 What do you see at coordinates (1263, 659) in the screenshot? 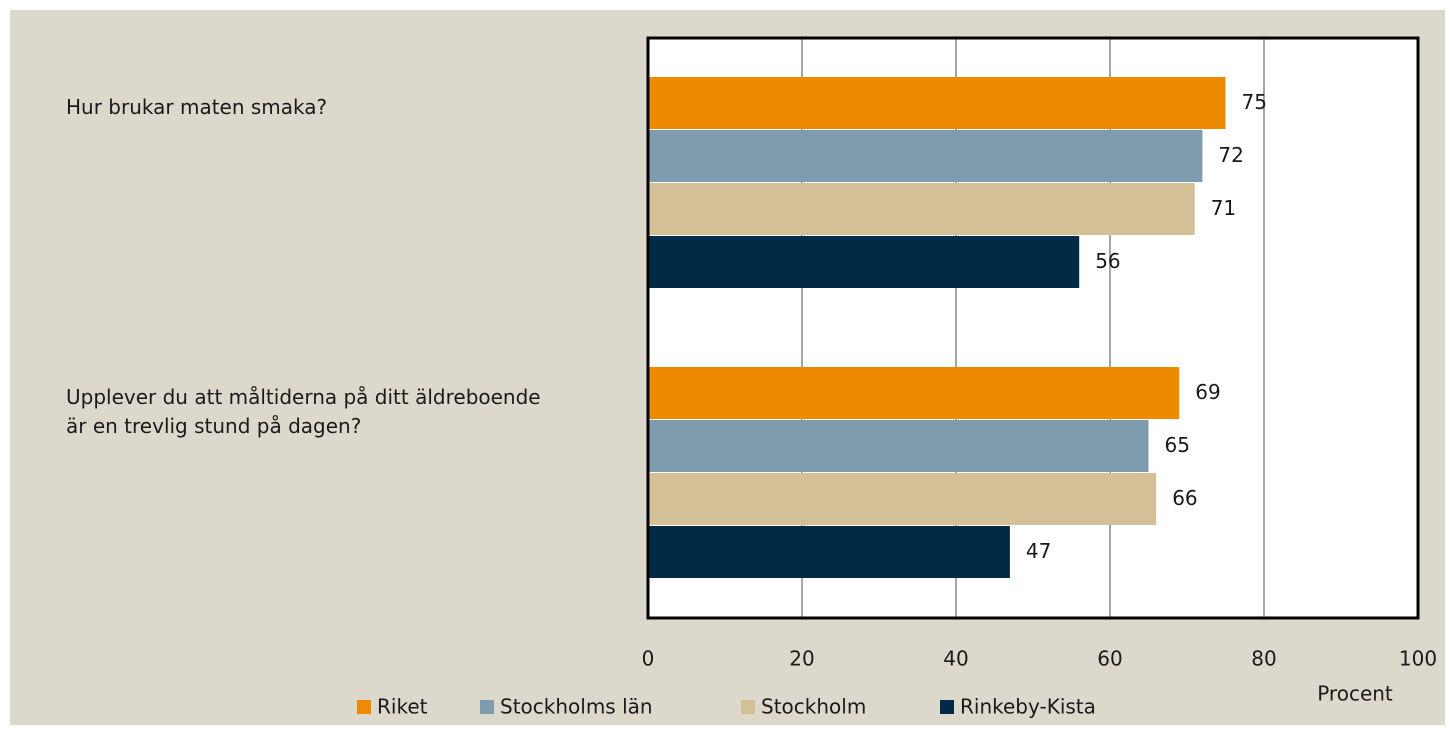
I see `x-tick-label: 80` at bounding box center [1263, 659].